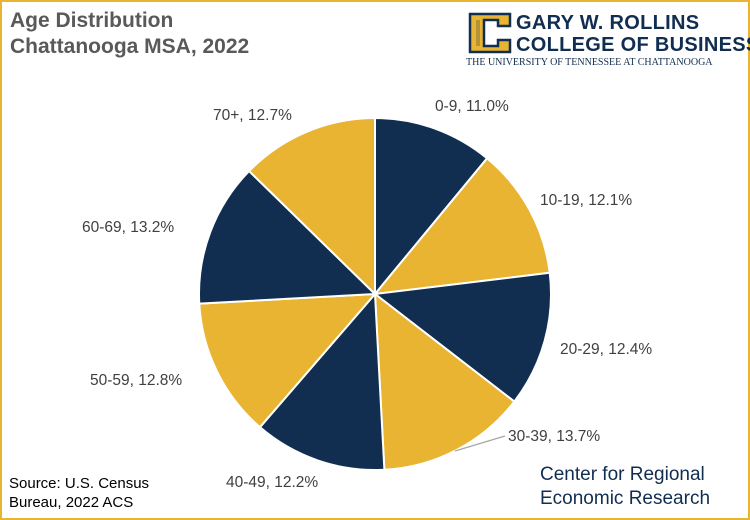 Image resolution: width=750 pixels, height=520 pixels. Describe the element at coordinates (92, 20) in the screenshot. I see `chart-title-line-1: Age Distribution` at that location.